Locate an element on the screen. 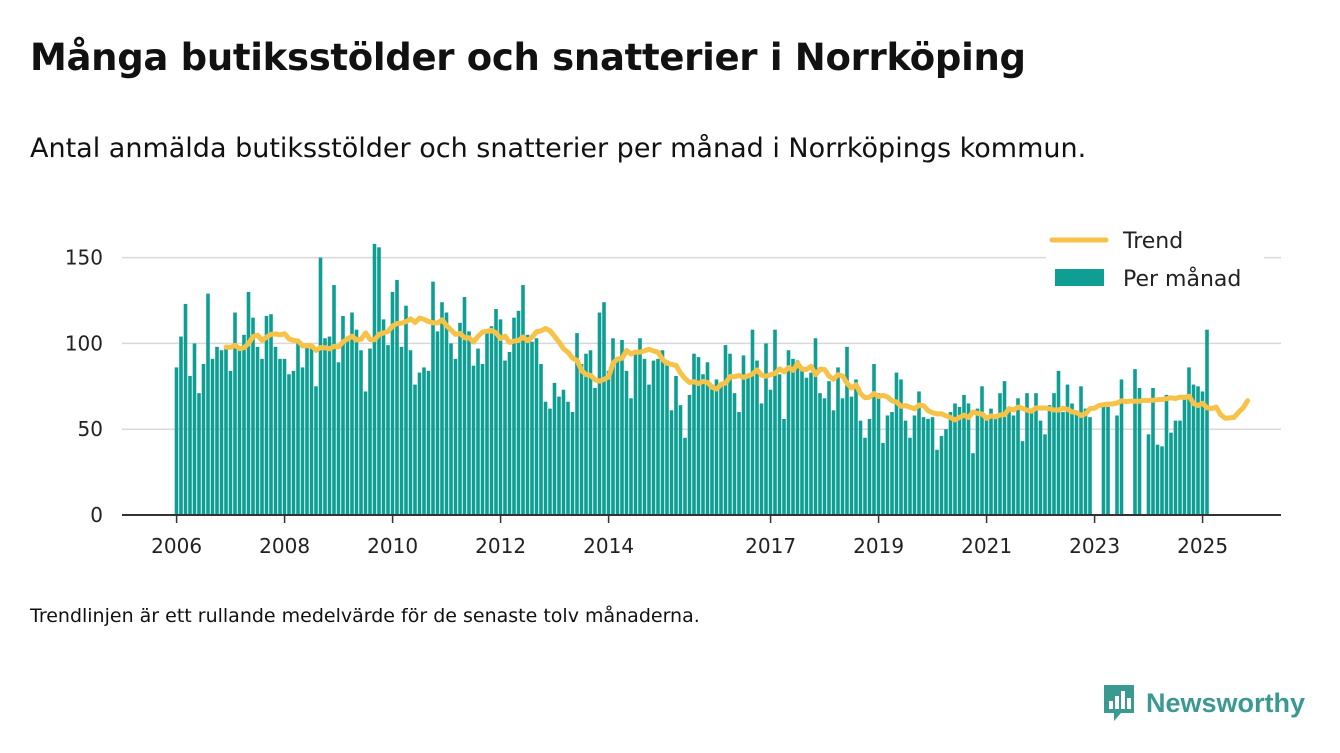 The width and height of the screenshot is (1340, 753). x-tick-label: 2014 is located at coordinates (608, 546).